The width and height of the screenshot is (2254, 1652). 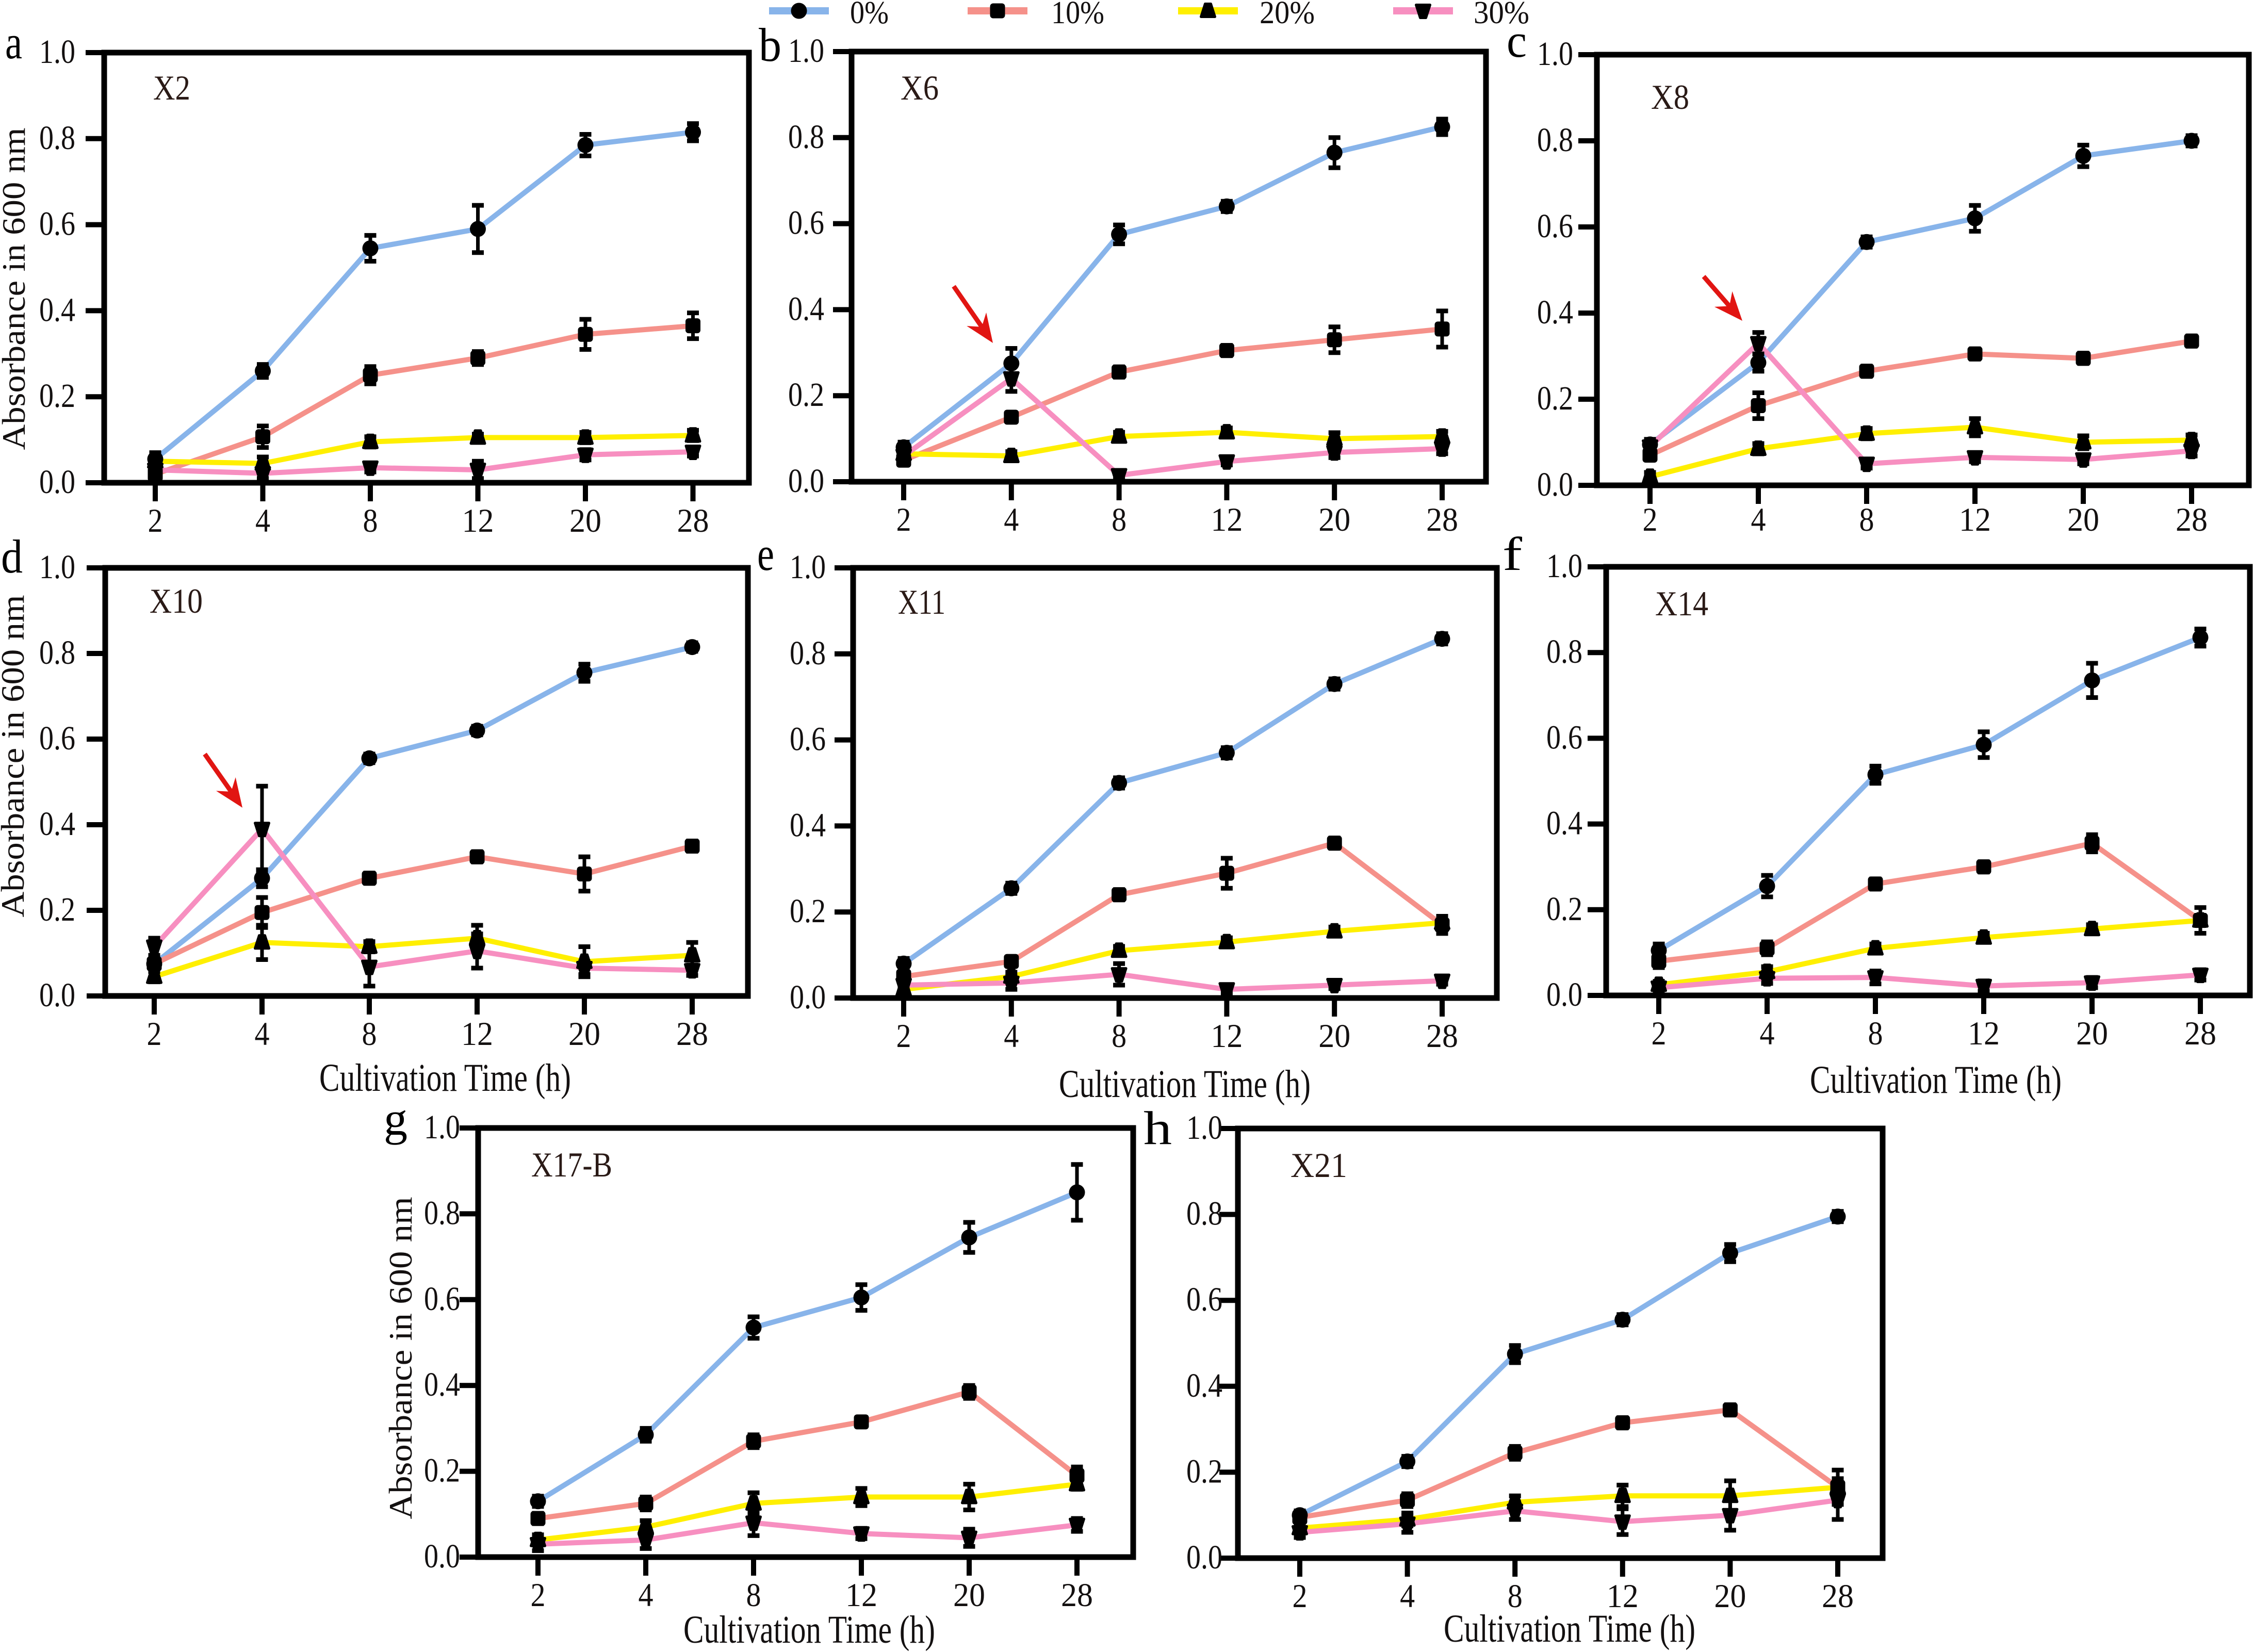 What do you see at coordinates (765, 554) in the screenshot?
I see `svg-text: e` at bounding box center [765, 554].